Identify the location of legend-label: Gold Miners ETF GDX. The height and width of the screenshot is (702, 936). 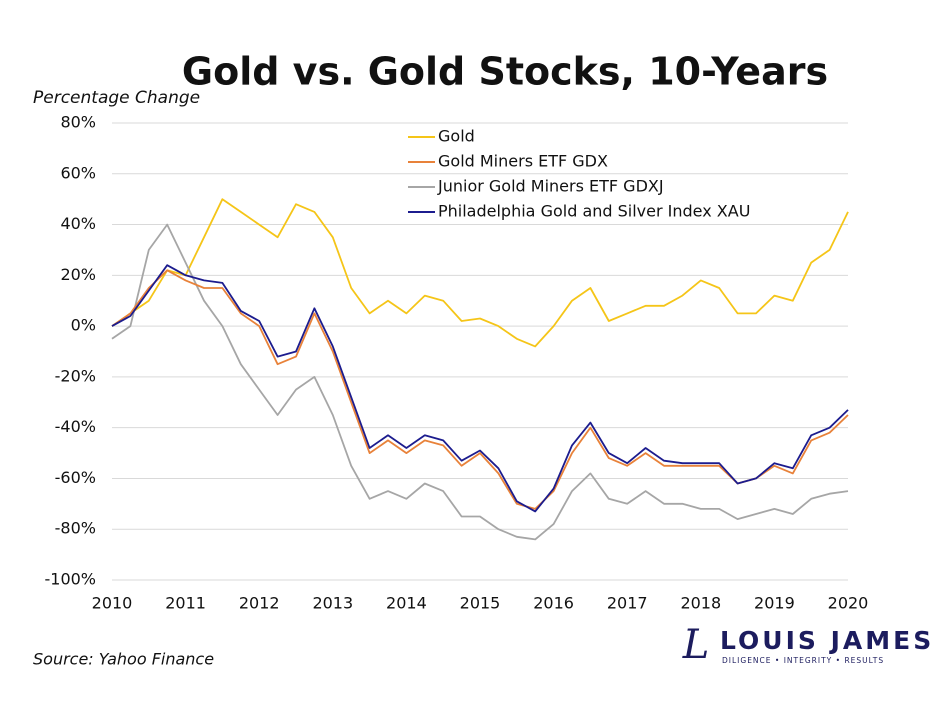
(523, 161).